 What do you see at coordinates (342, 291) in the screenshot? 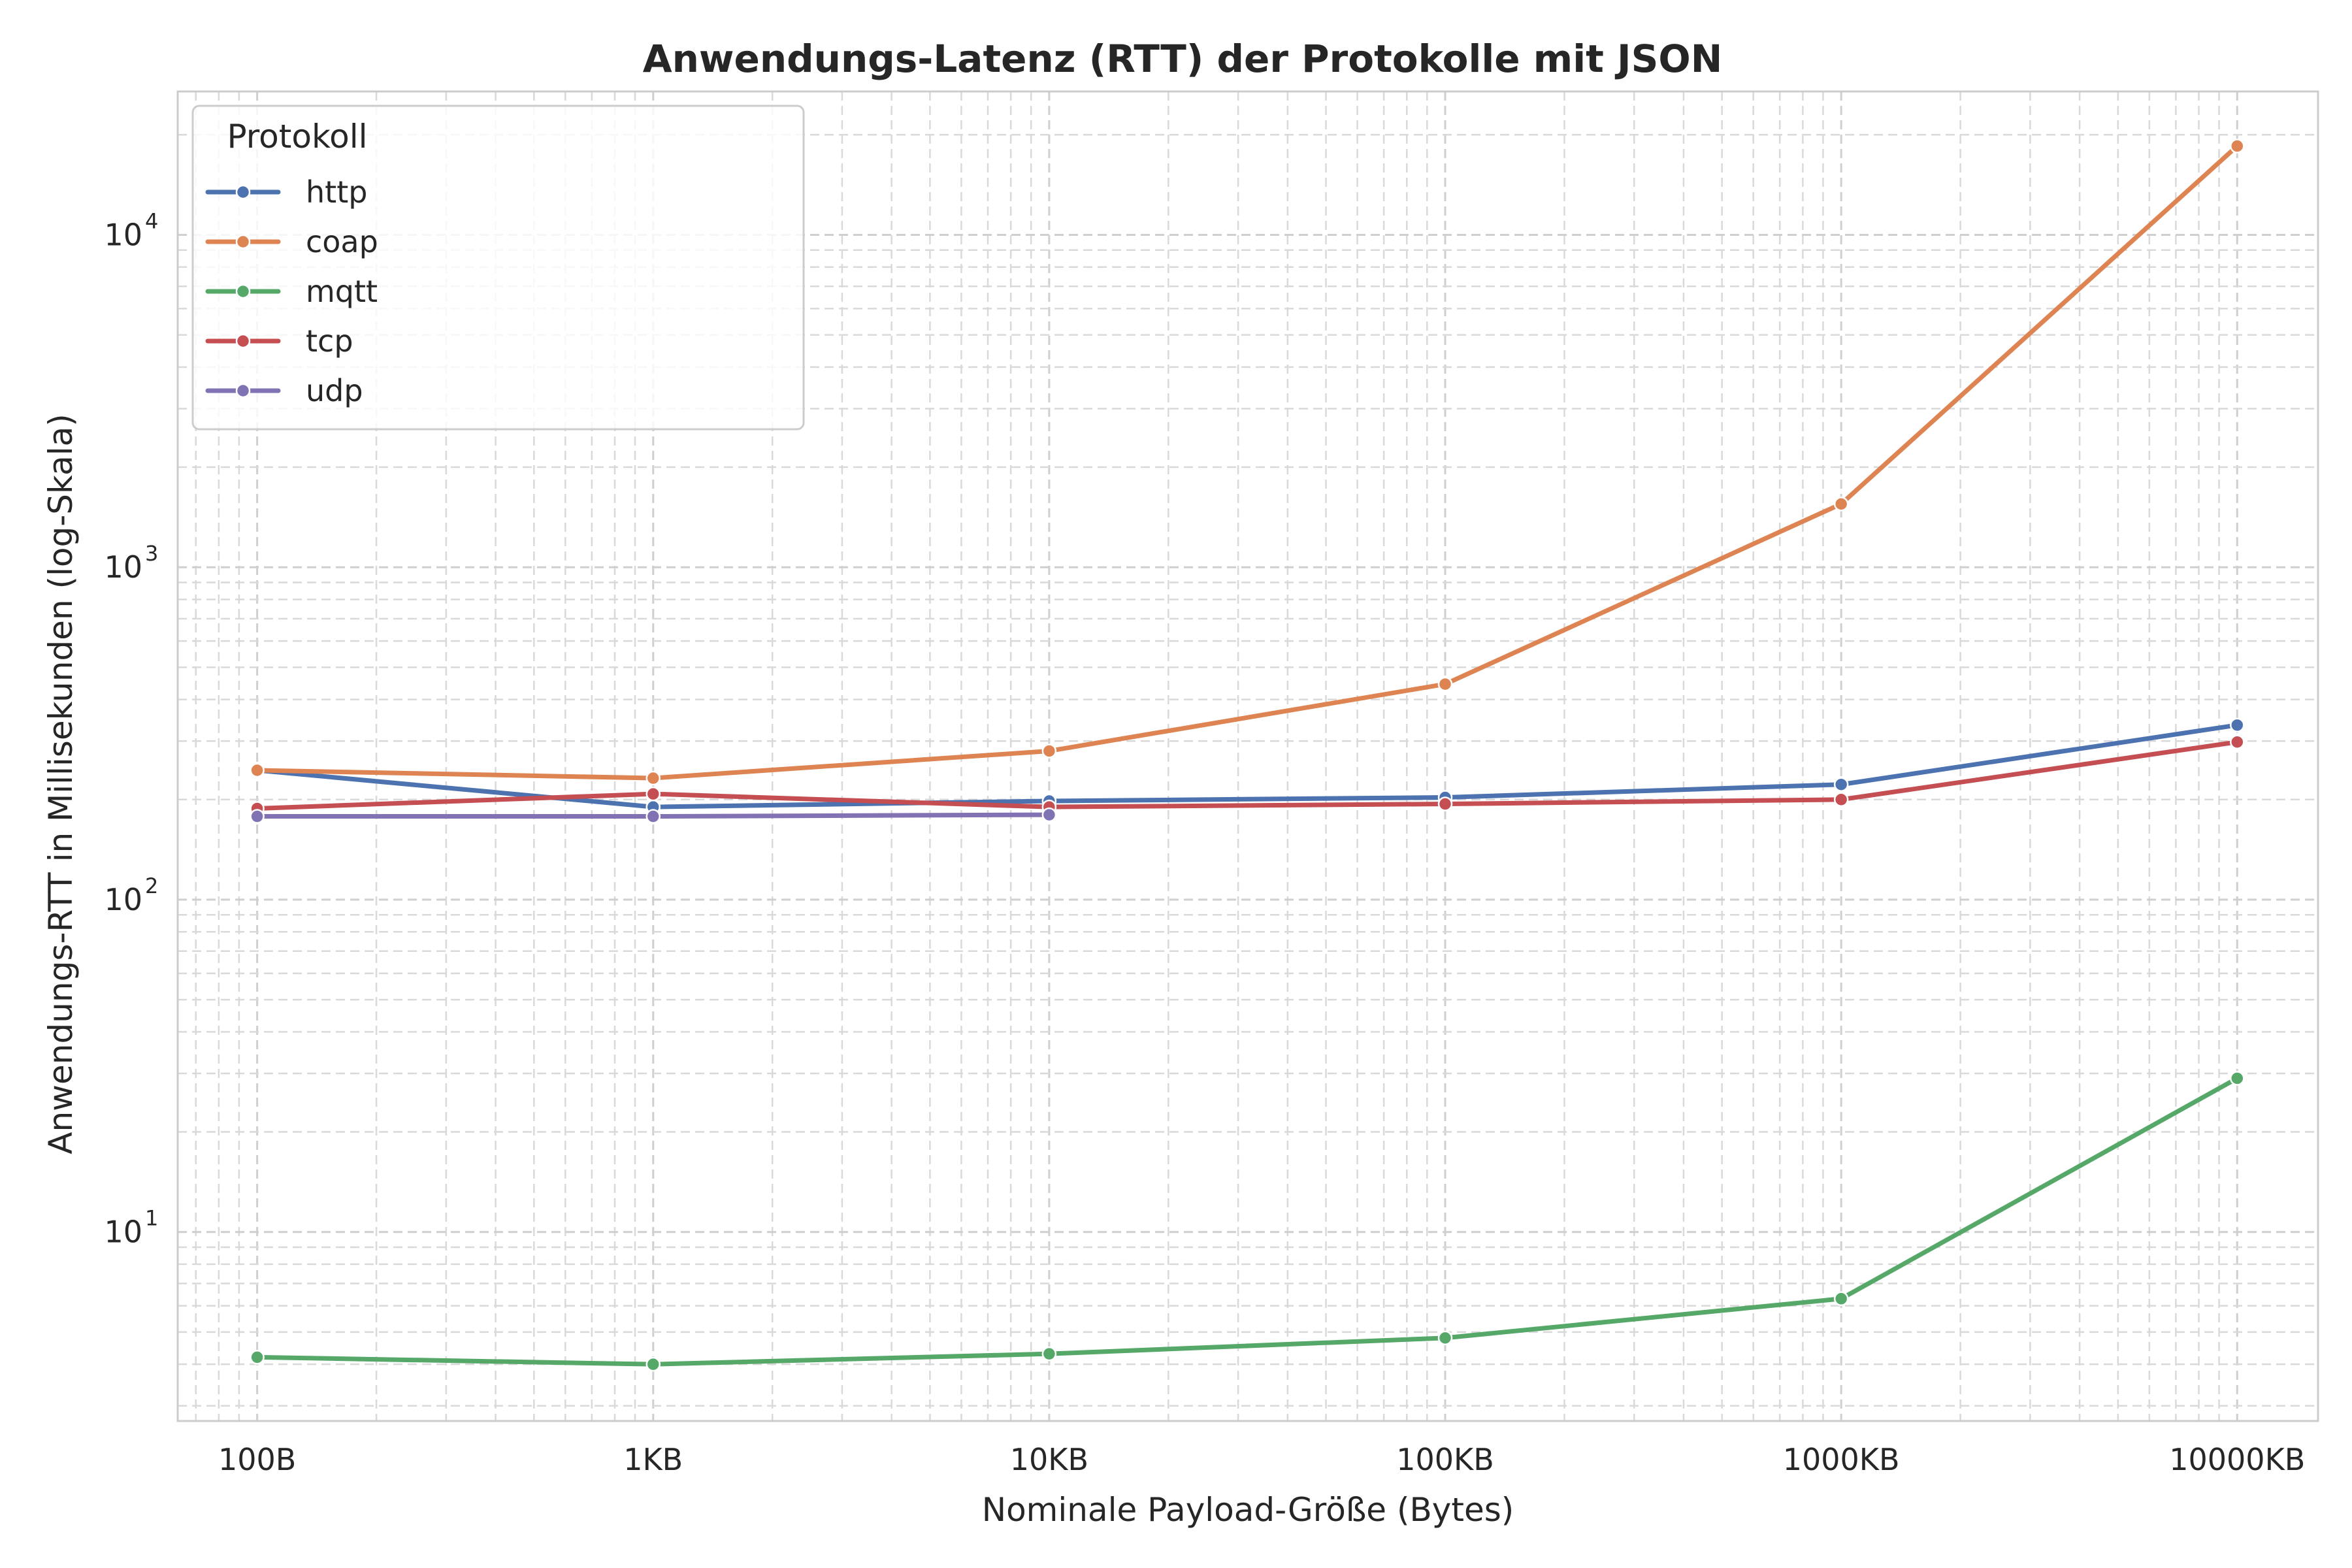
I see `legend-label-mqtt: mqtt` at bounding box center [342, 291].